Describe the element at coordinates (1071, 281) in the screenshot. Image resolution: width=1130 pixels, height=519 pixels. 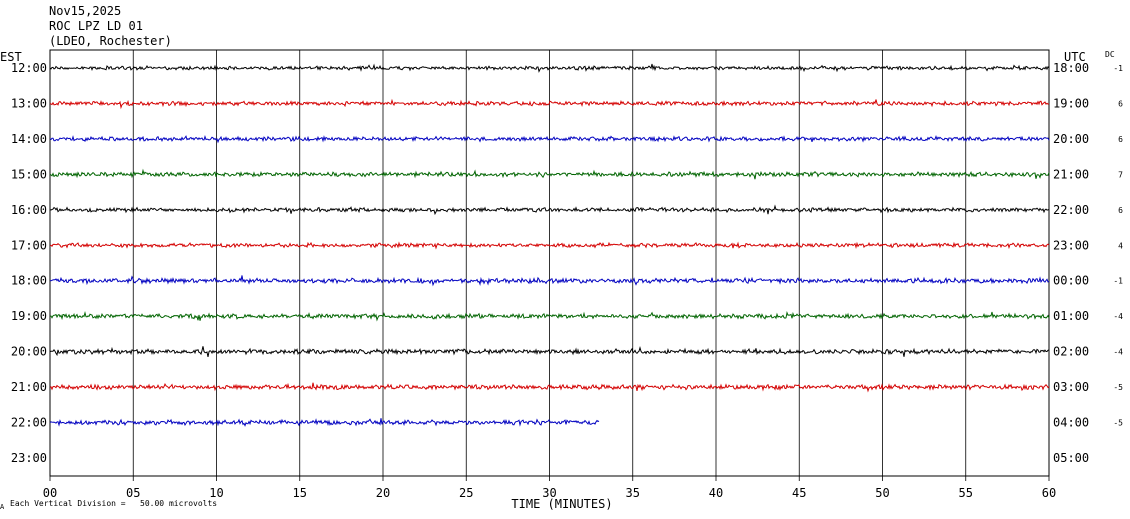
I see `utc-time-label: 00:00` at that location.